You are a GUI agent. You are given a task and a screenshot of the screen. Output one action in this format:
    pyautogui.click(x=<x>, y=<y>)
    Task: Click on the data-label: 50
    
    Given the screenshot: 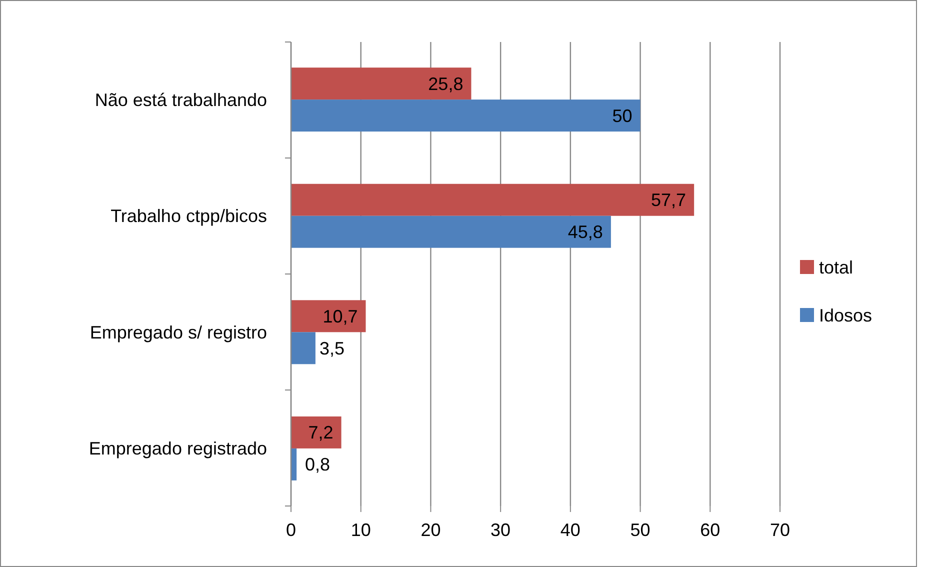 What is the action you would take?
    pyautogui.click(x=622, y=116)
    